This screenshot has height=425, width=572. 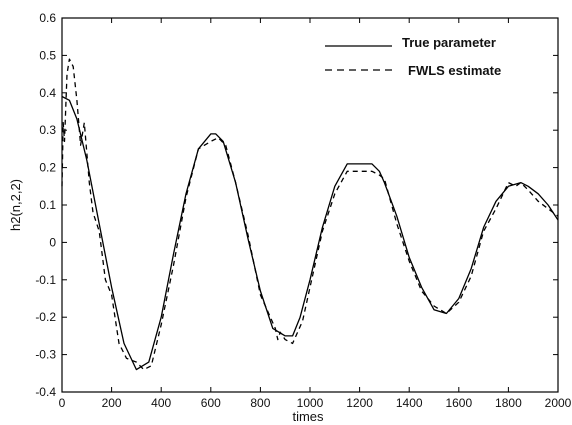 I want to click on y-tick-label: -0.4, so click(x=45, y=392).